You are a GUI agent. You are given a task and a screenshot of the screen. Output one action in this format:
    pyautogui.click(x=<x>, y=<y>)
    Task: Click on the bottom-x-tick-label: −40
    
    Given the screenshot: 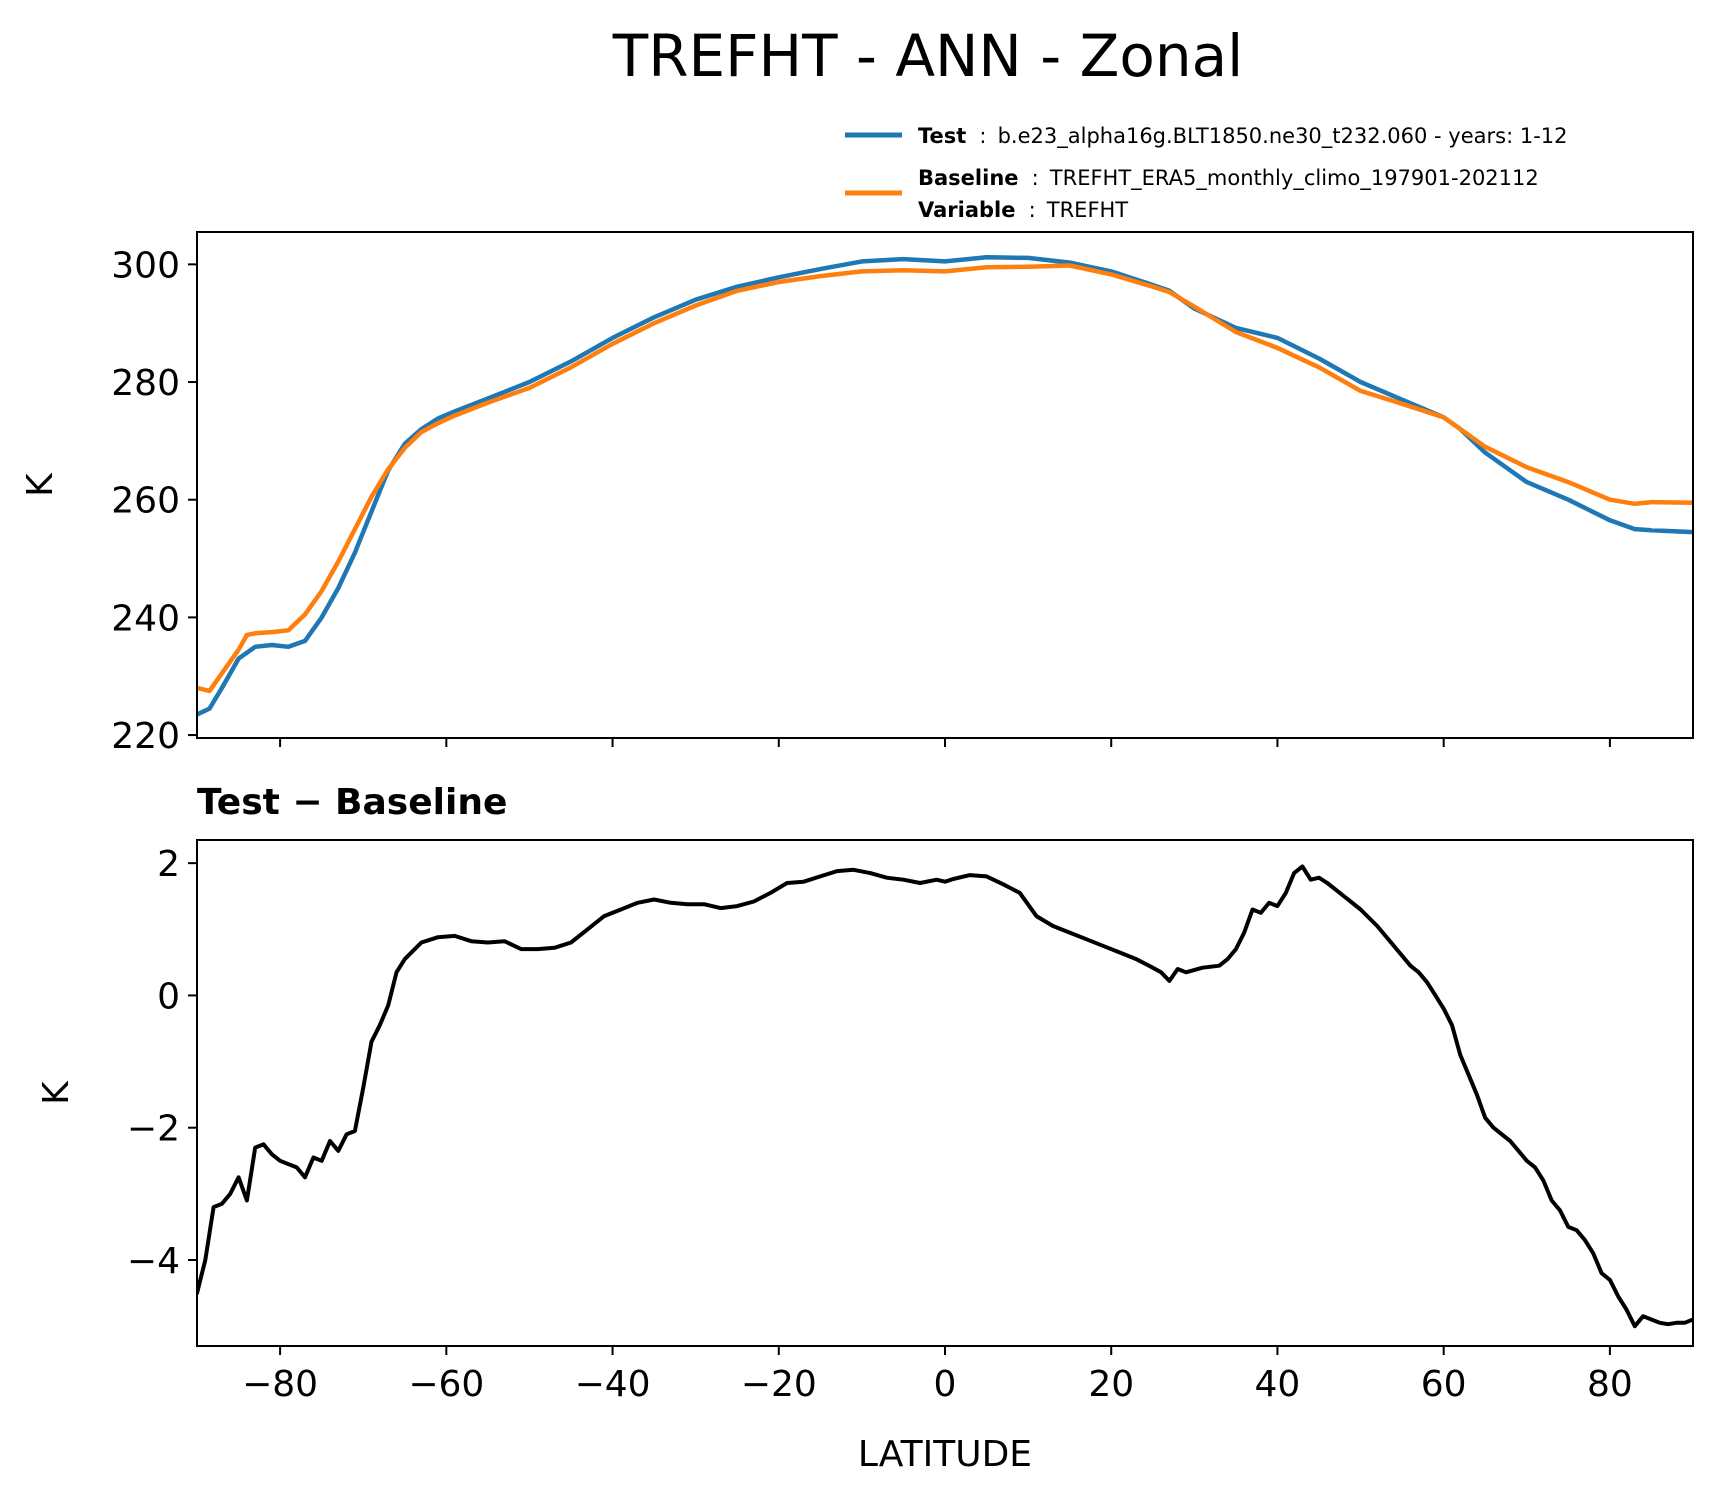 What is the action you would take?
    pyautogui.click(x=613, y=1384)
    